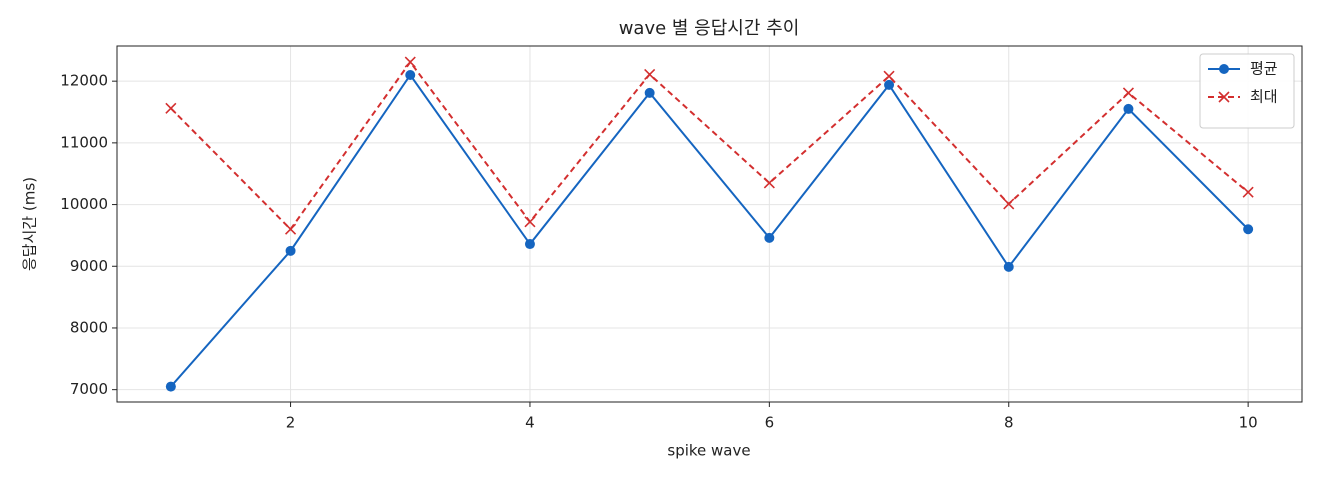 The image size is (1320, 480). What do you see at coordinates (89, 389) in the screenshot?
I see `y-tick-label: 7000` at bounding box center [89, 389].